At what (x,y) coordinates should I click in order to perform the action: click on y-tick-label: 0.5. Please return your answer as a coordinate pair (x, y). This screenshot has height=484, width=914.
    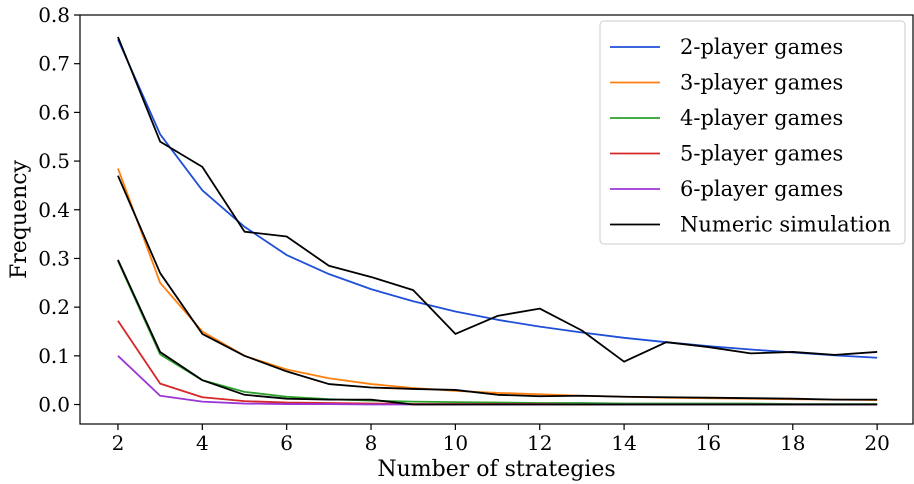
    Looking at the image, I should click on (54, 161).